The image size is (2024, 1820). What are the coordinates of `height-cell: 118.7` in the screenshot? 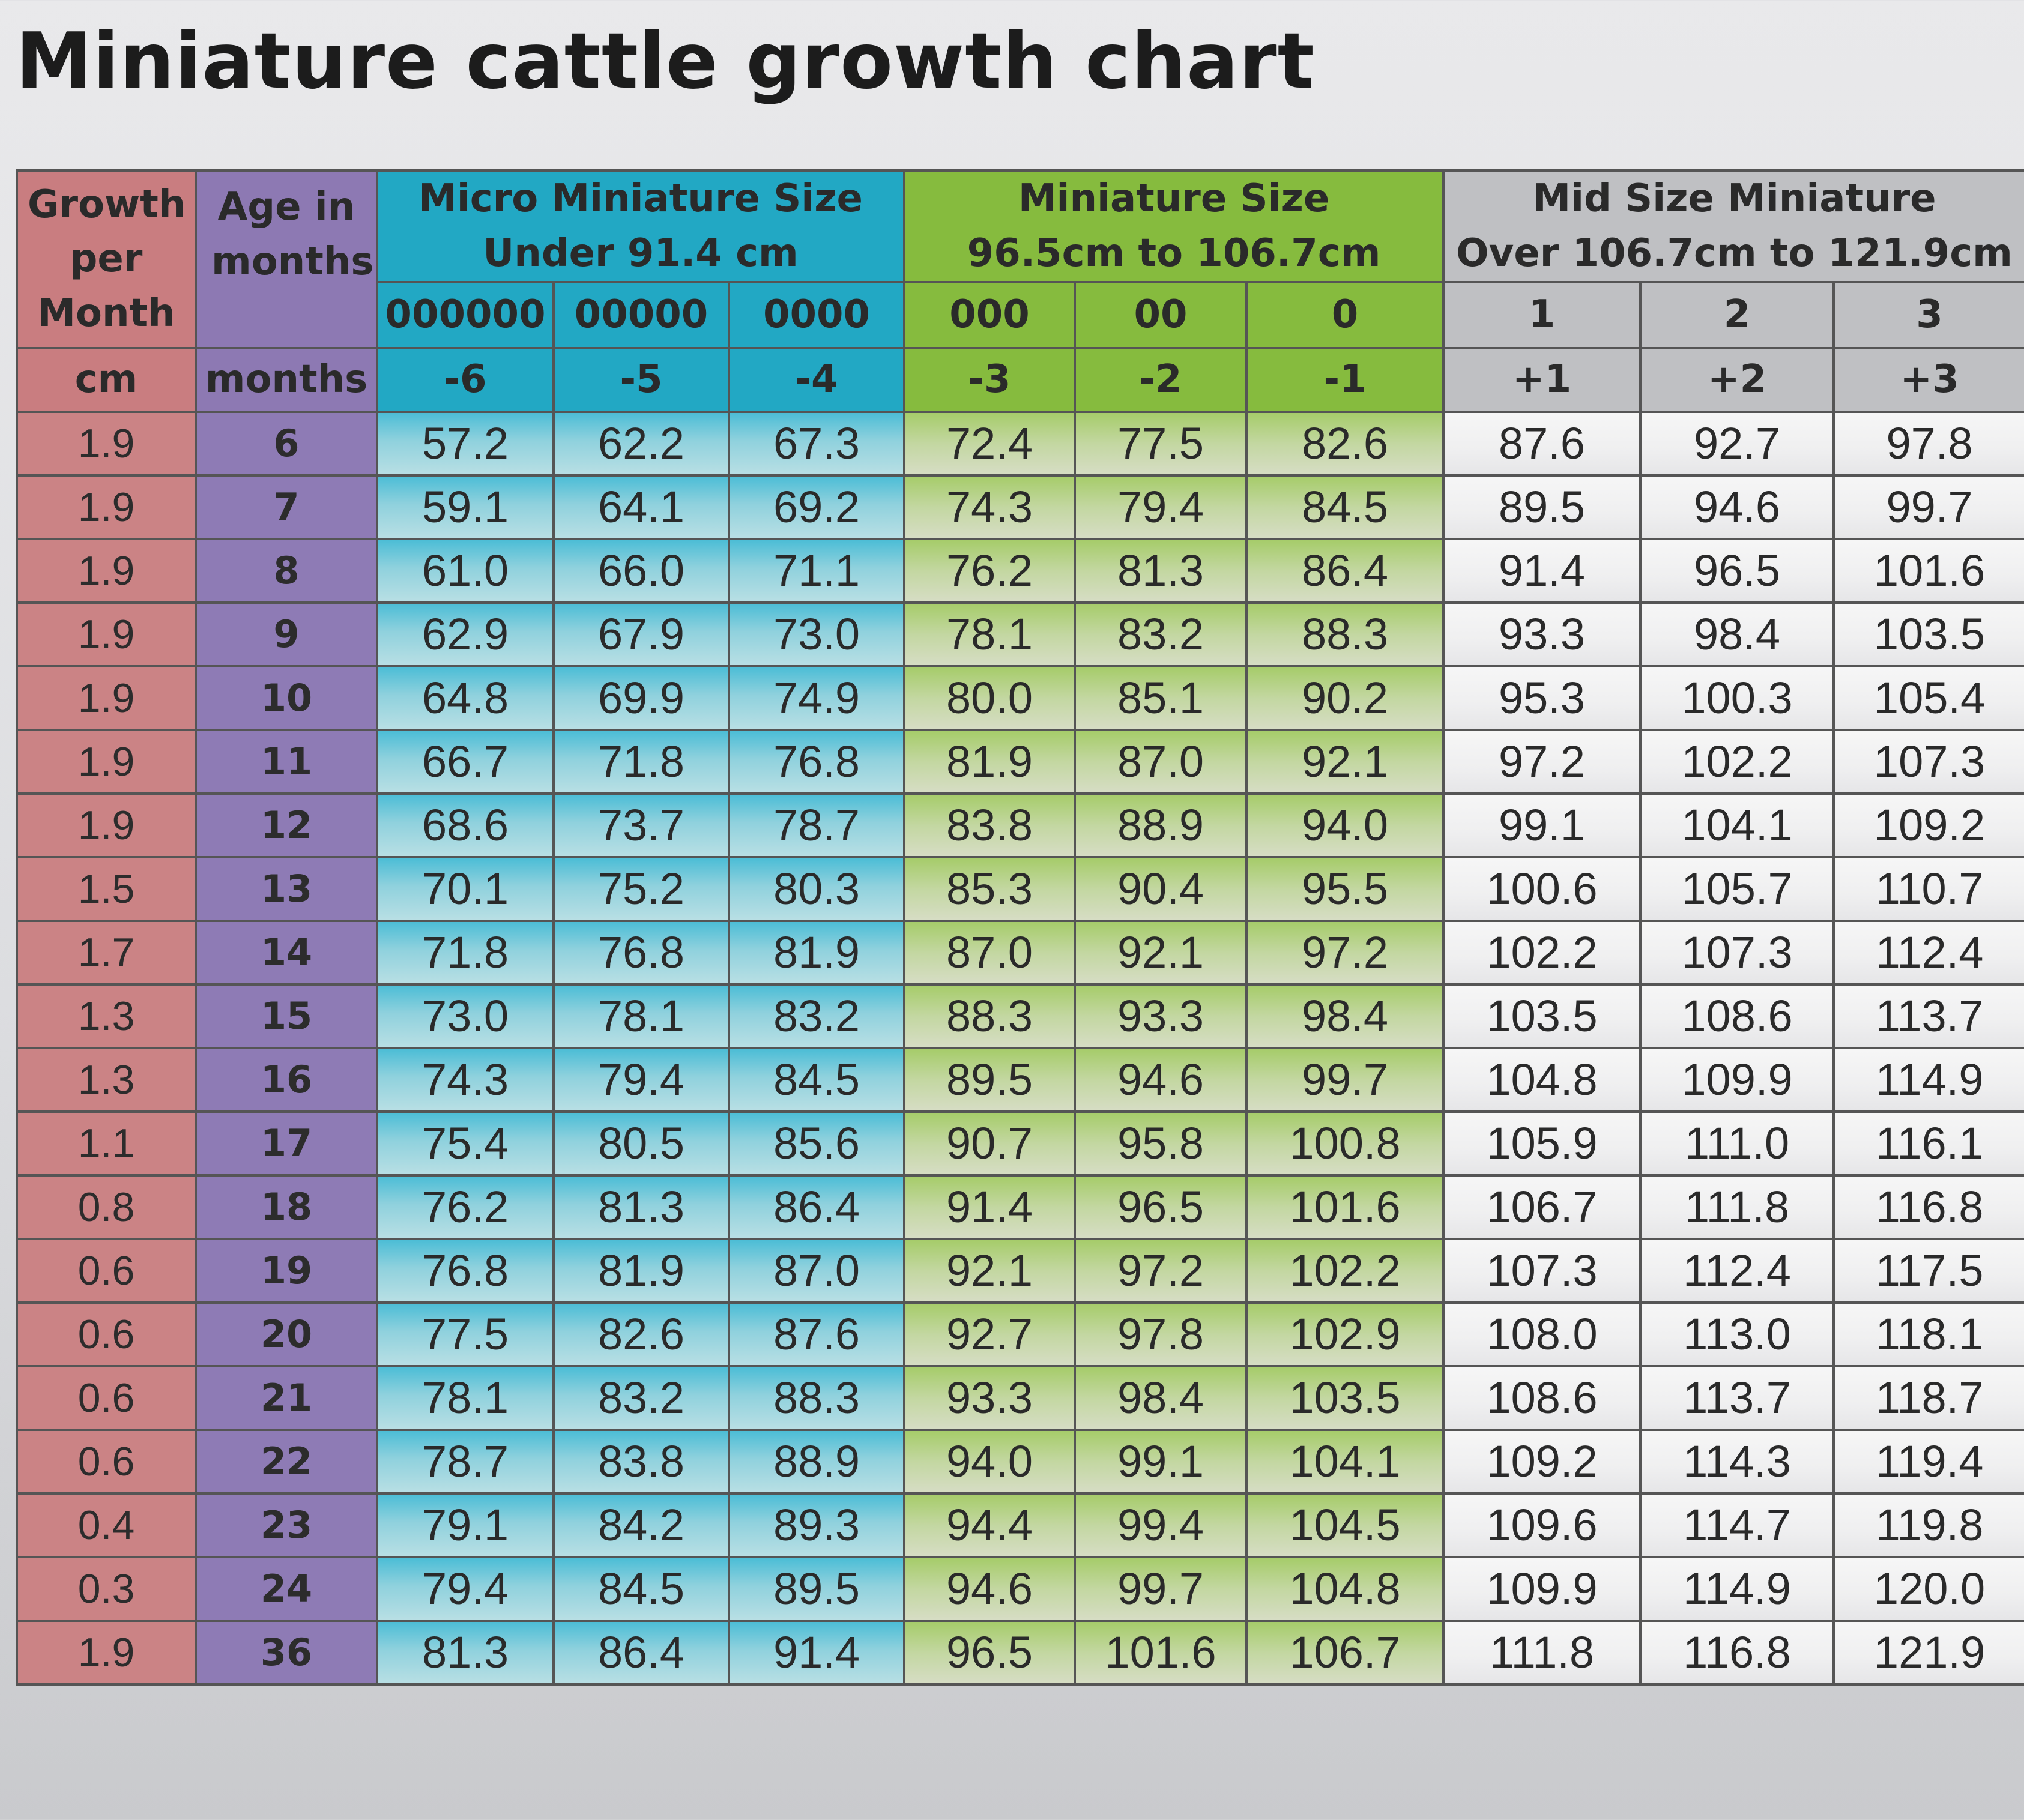 It's located at (1928, 1397).